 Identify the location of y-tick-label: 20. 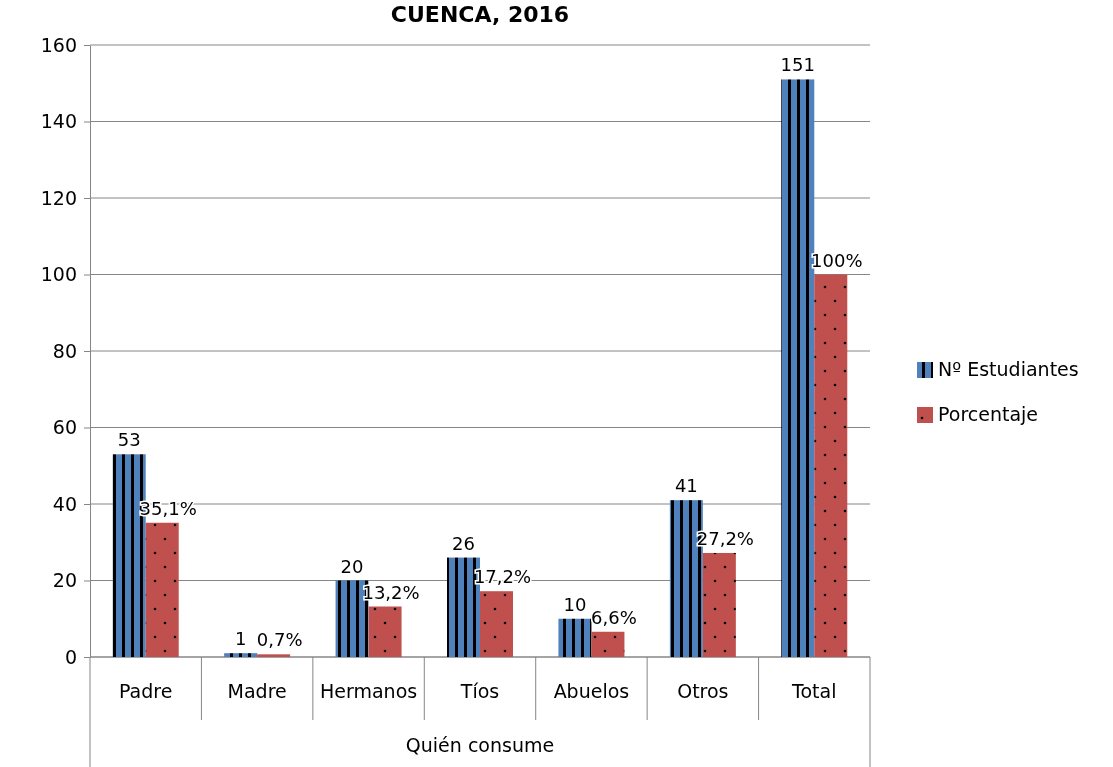
(64, 580).